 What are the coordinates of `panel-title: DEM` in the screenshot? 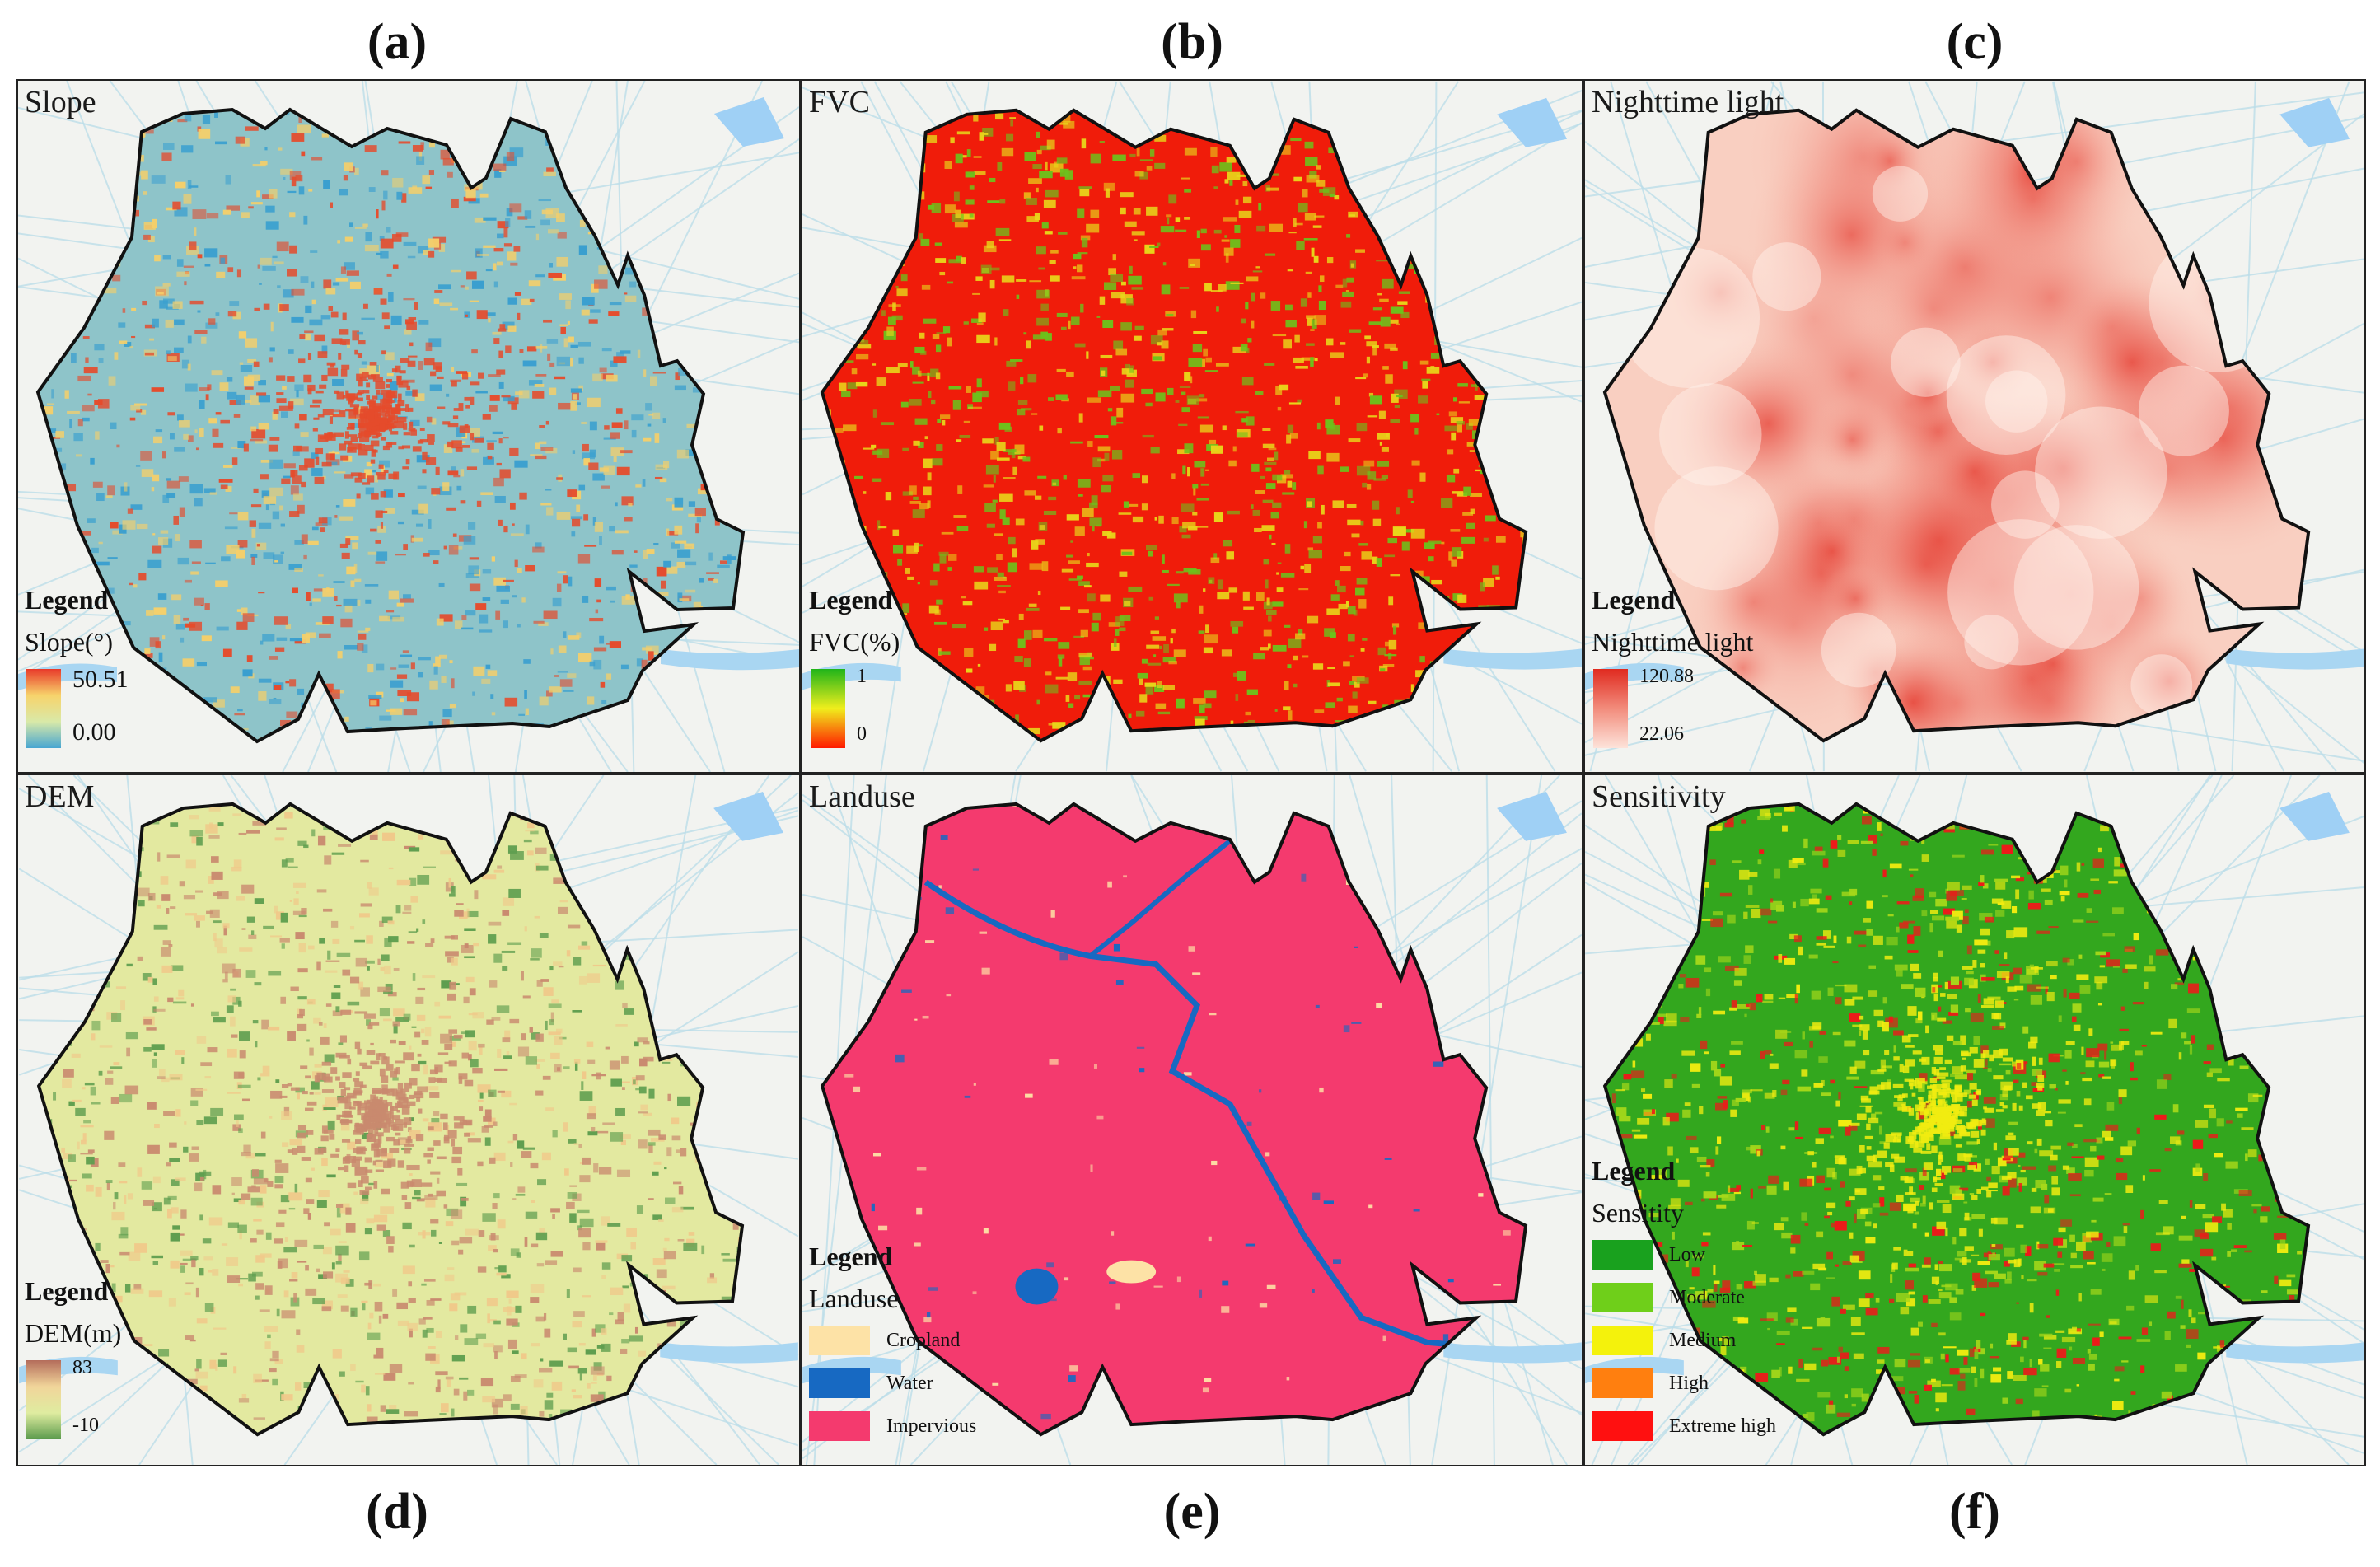 It's located at (60, 796).